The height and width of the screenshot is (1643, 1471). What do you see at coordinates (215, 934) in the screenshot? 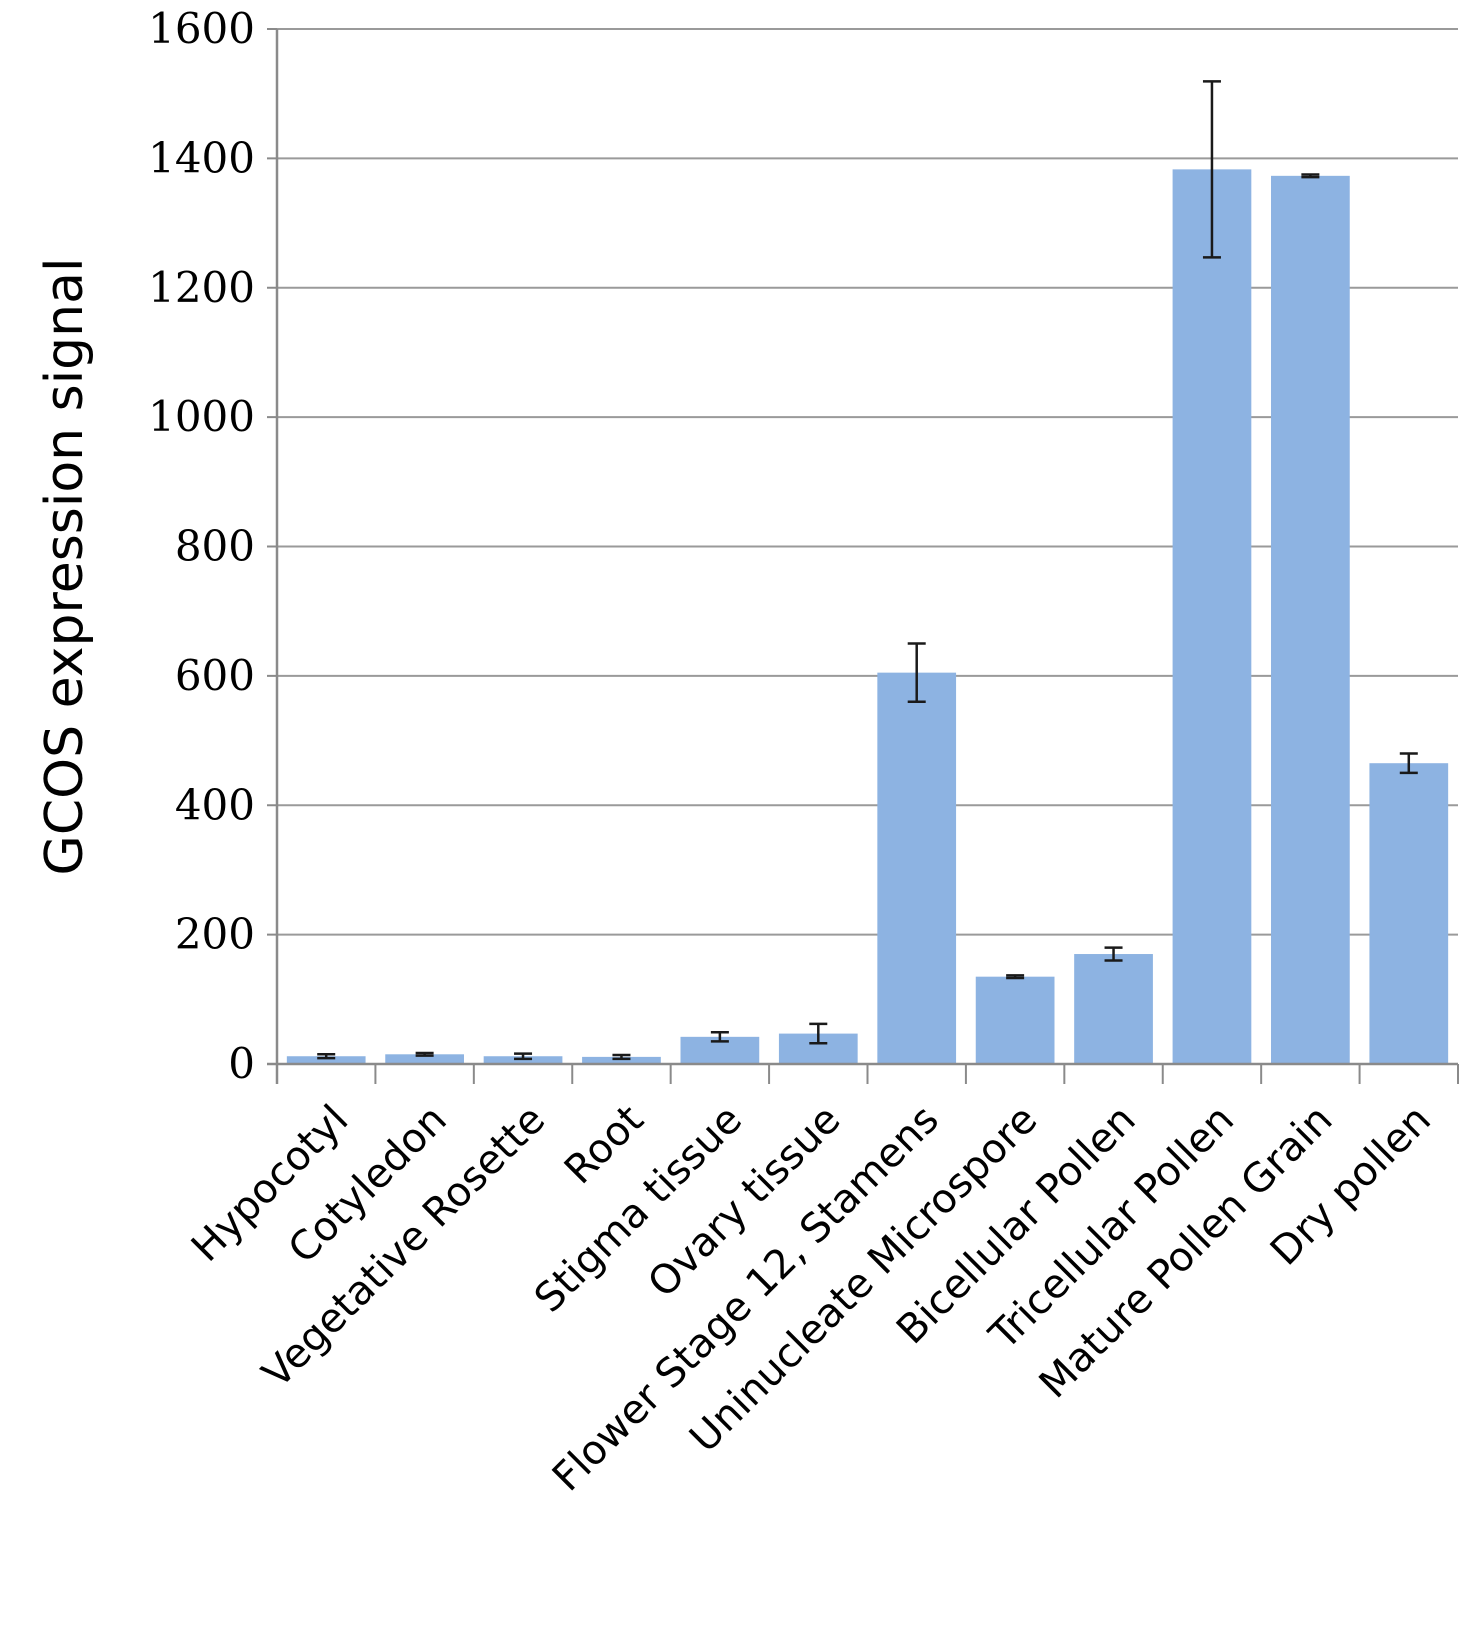
I see `y-tick-label-200: 200` at bounding box center [215, 934].